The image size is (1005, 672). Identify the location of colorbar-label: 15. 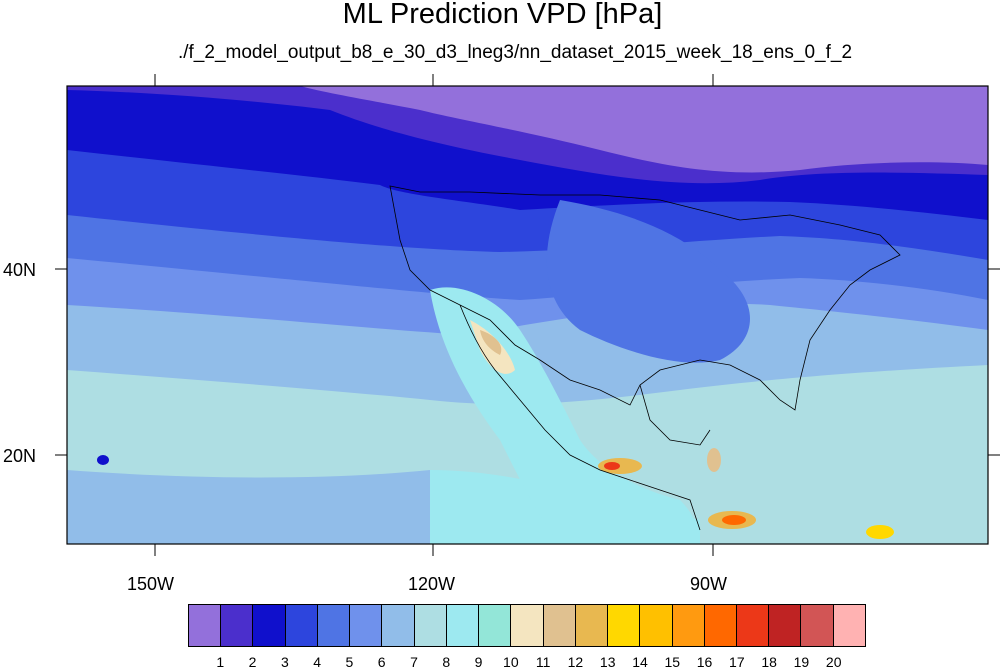
(672, 662).